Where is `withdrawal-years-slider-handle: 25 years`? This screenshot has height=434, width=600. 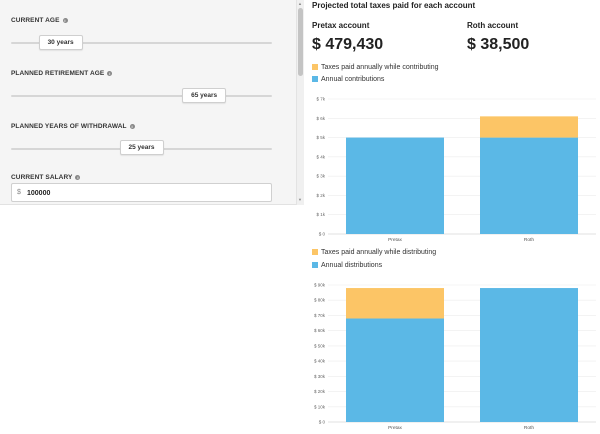 withdrawal-years-slider-handle: 25 years is located at coordinates (141, 147).